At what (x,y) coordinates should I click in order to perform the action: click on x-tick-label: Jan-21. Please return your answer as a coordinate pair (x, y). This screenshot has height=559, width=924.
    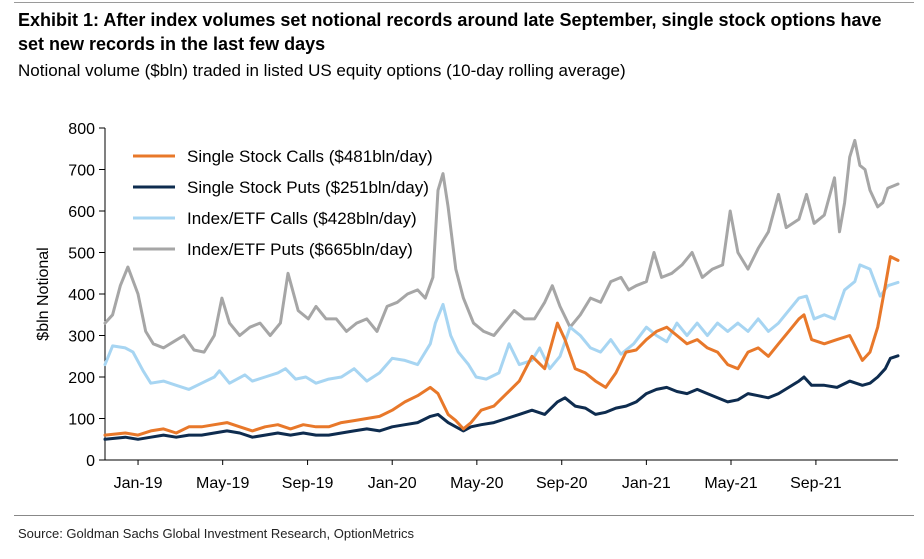
    Looking at the image, I should click on (646, 483).